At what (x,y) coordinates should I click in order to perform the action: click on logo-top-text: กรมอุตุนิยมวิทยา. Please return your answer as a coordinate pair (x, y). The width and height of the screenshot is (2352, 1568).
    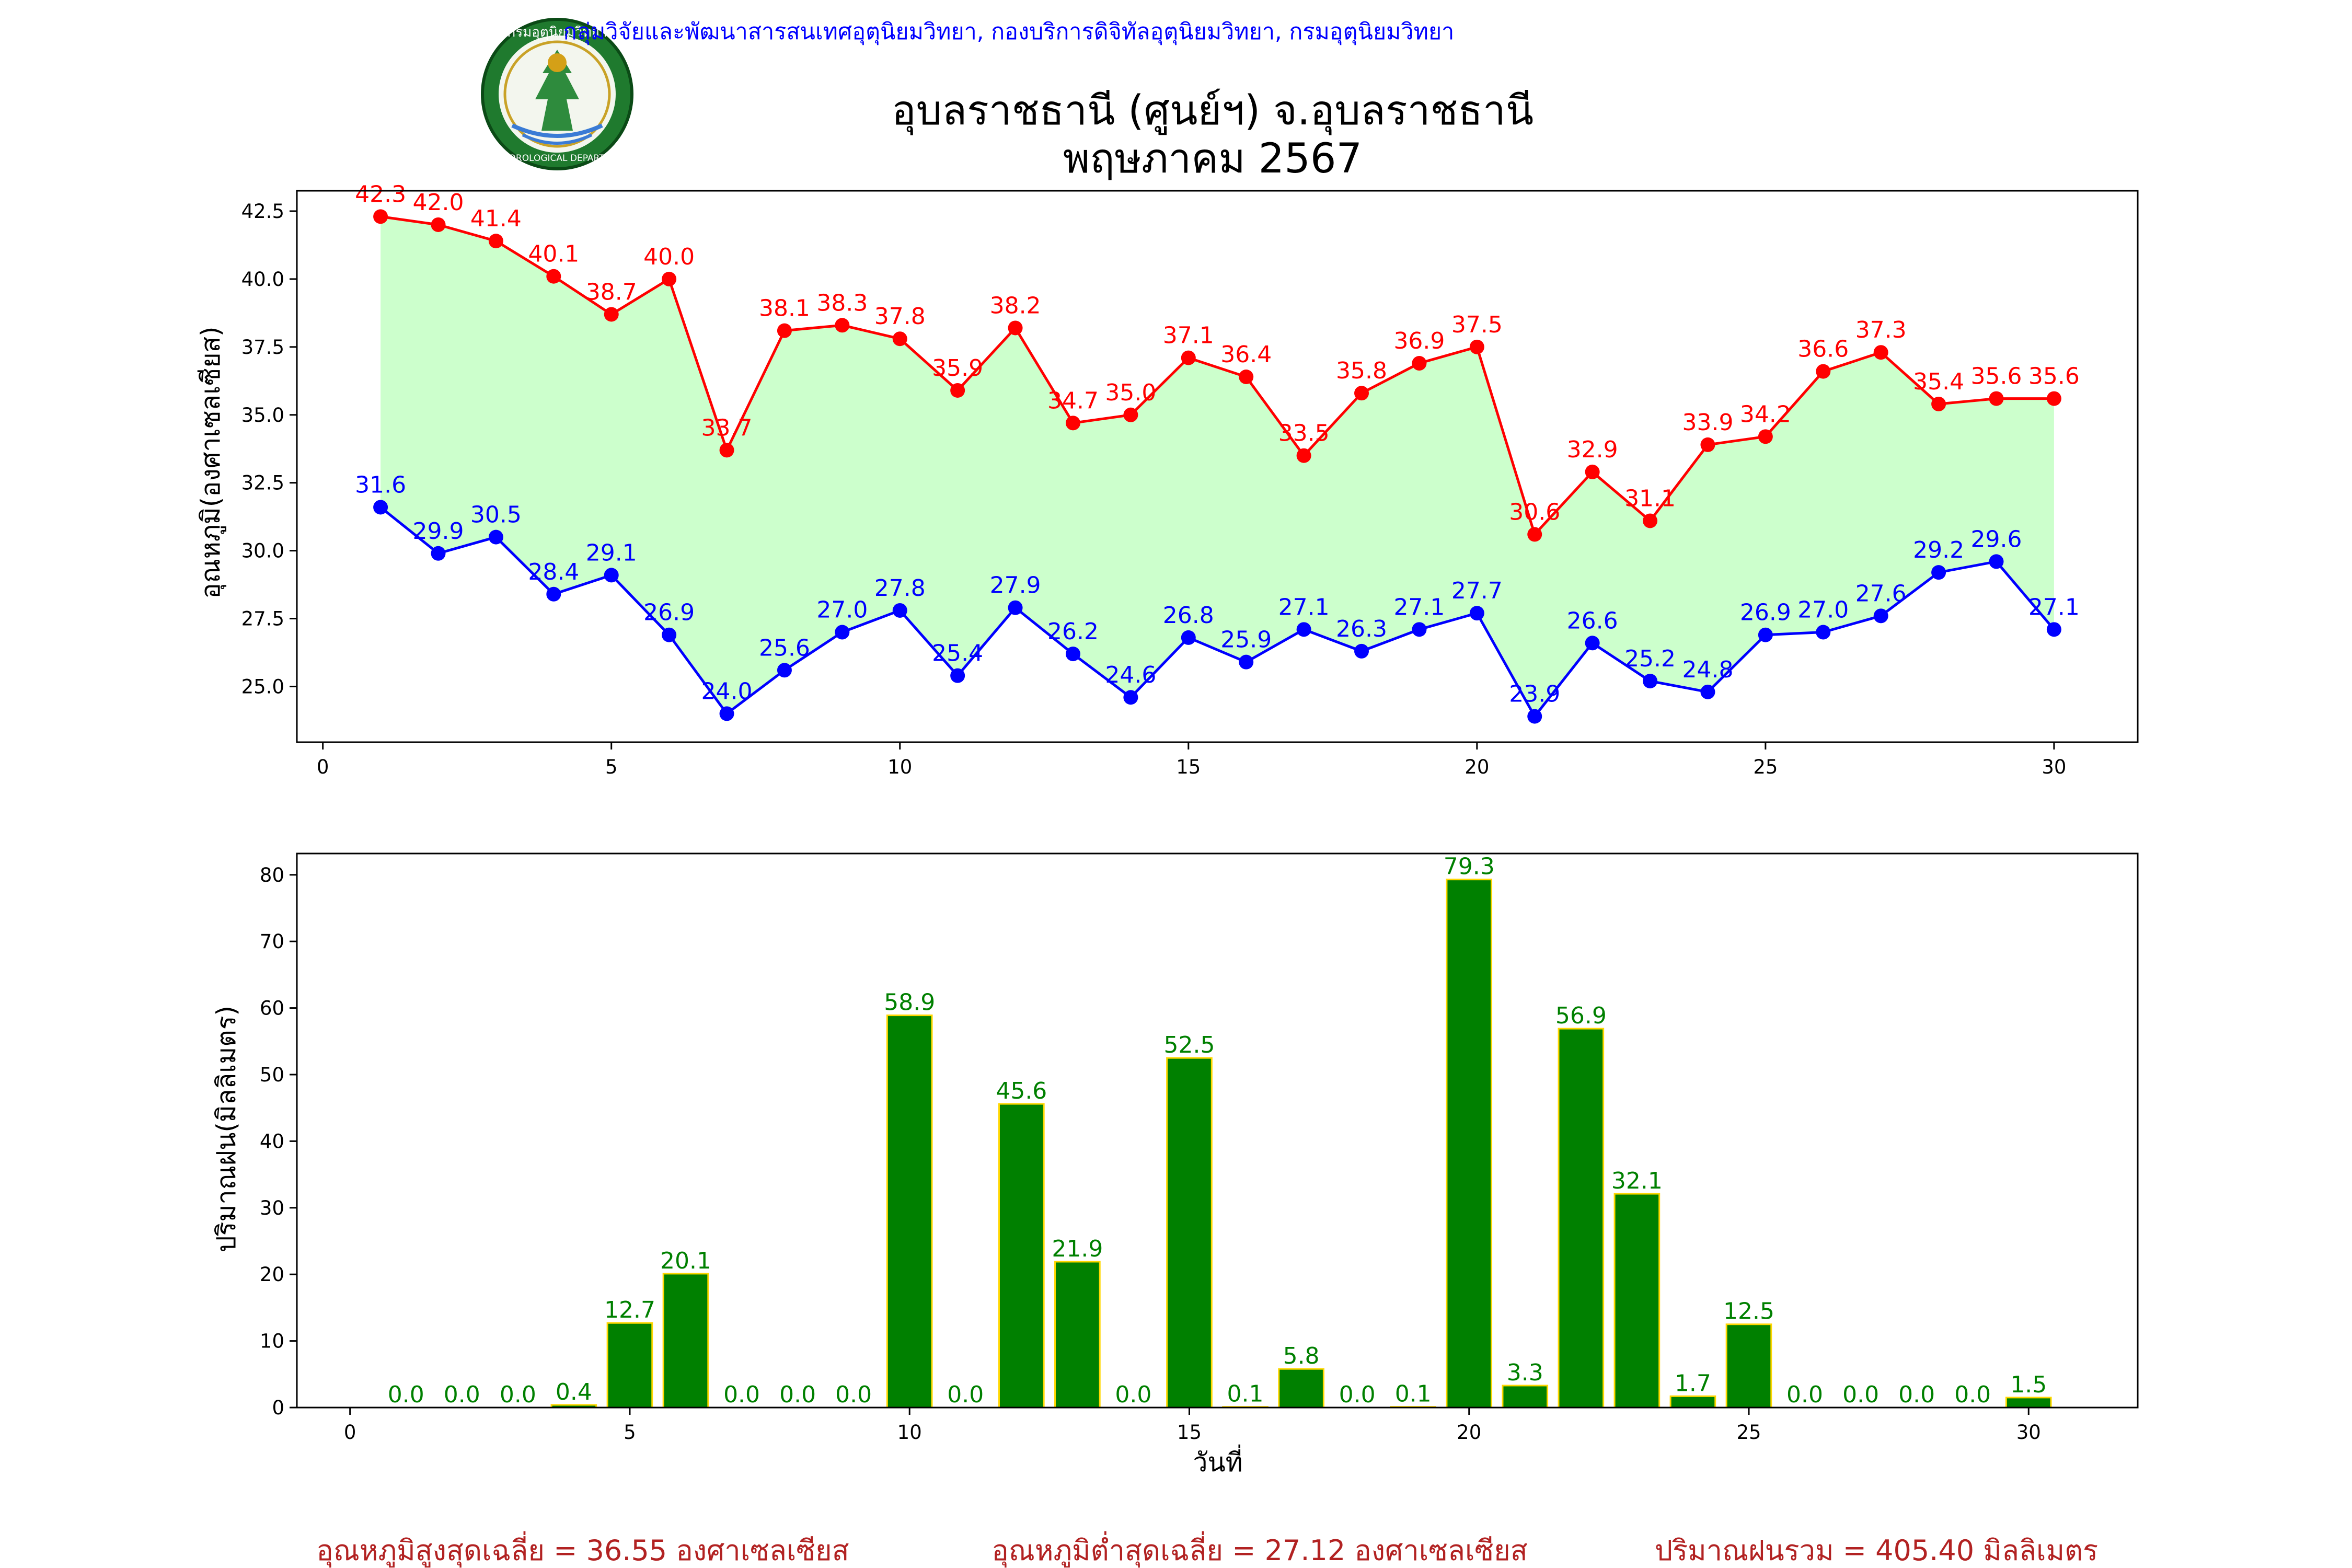
    Looking at the image, I should click on (557, 32).